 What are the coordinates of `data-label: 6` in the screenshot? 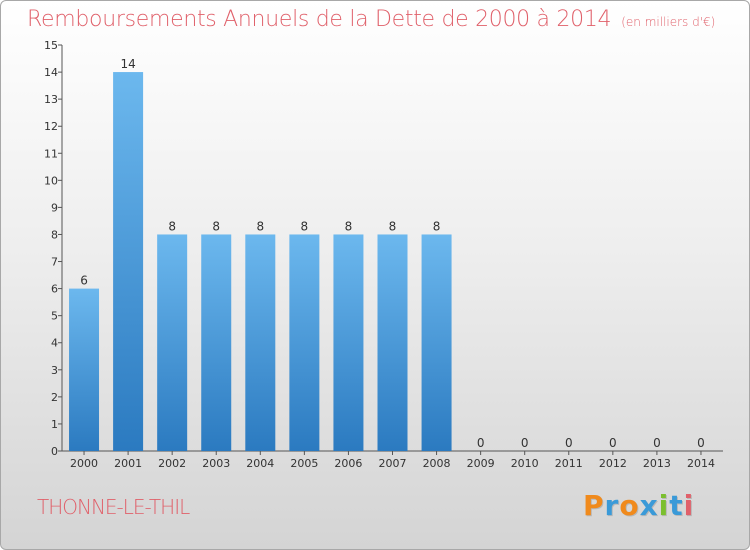 It's located at (84, 281).